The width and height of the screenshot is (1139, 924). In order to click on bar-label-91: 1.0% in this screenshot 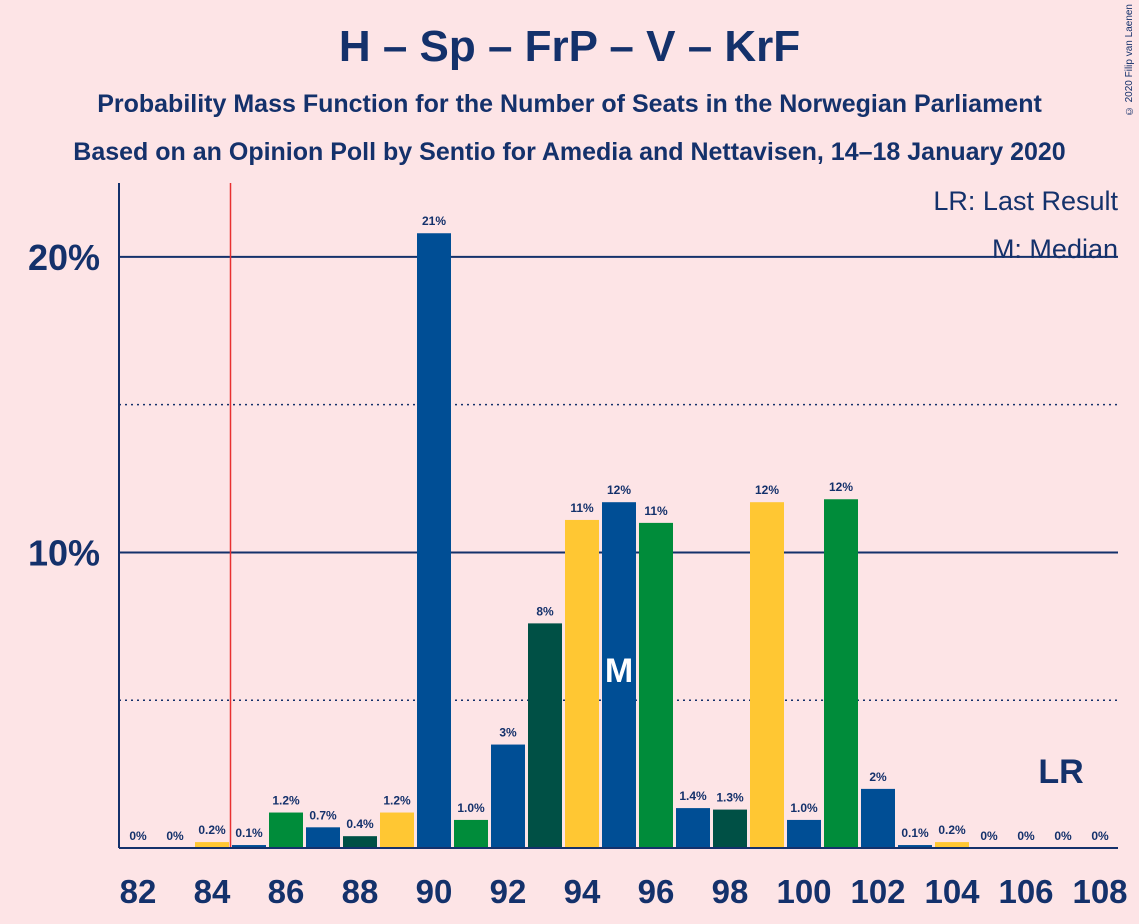, I will do `click(471, 808)`.